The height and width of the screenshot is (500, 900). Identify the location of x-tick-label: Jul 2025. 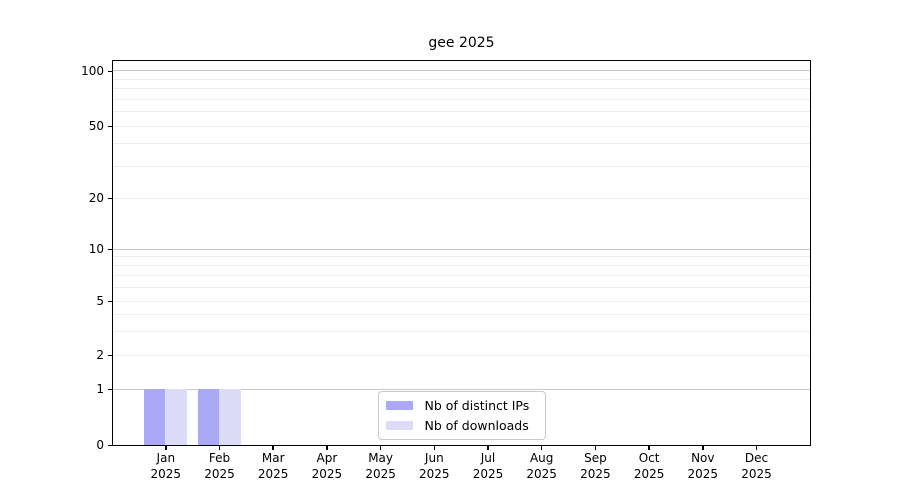
(488, 466).